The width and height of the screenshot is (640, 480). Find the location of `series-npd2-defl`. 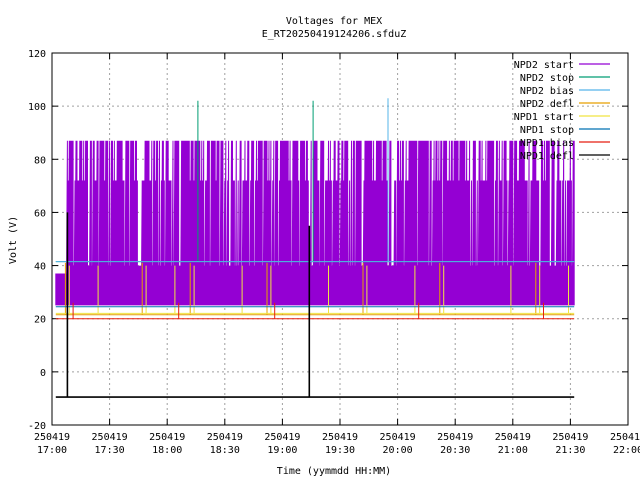

series-npd2-defl is located at coordinates (315, 289).